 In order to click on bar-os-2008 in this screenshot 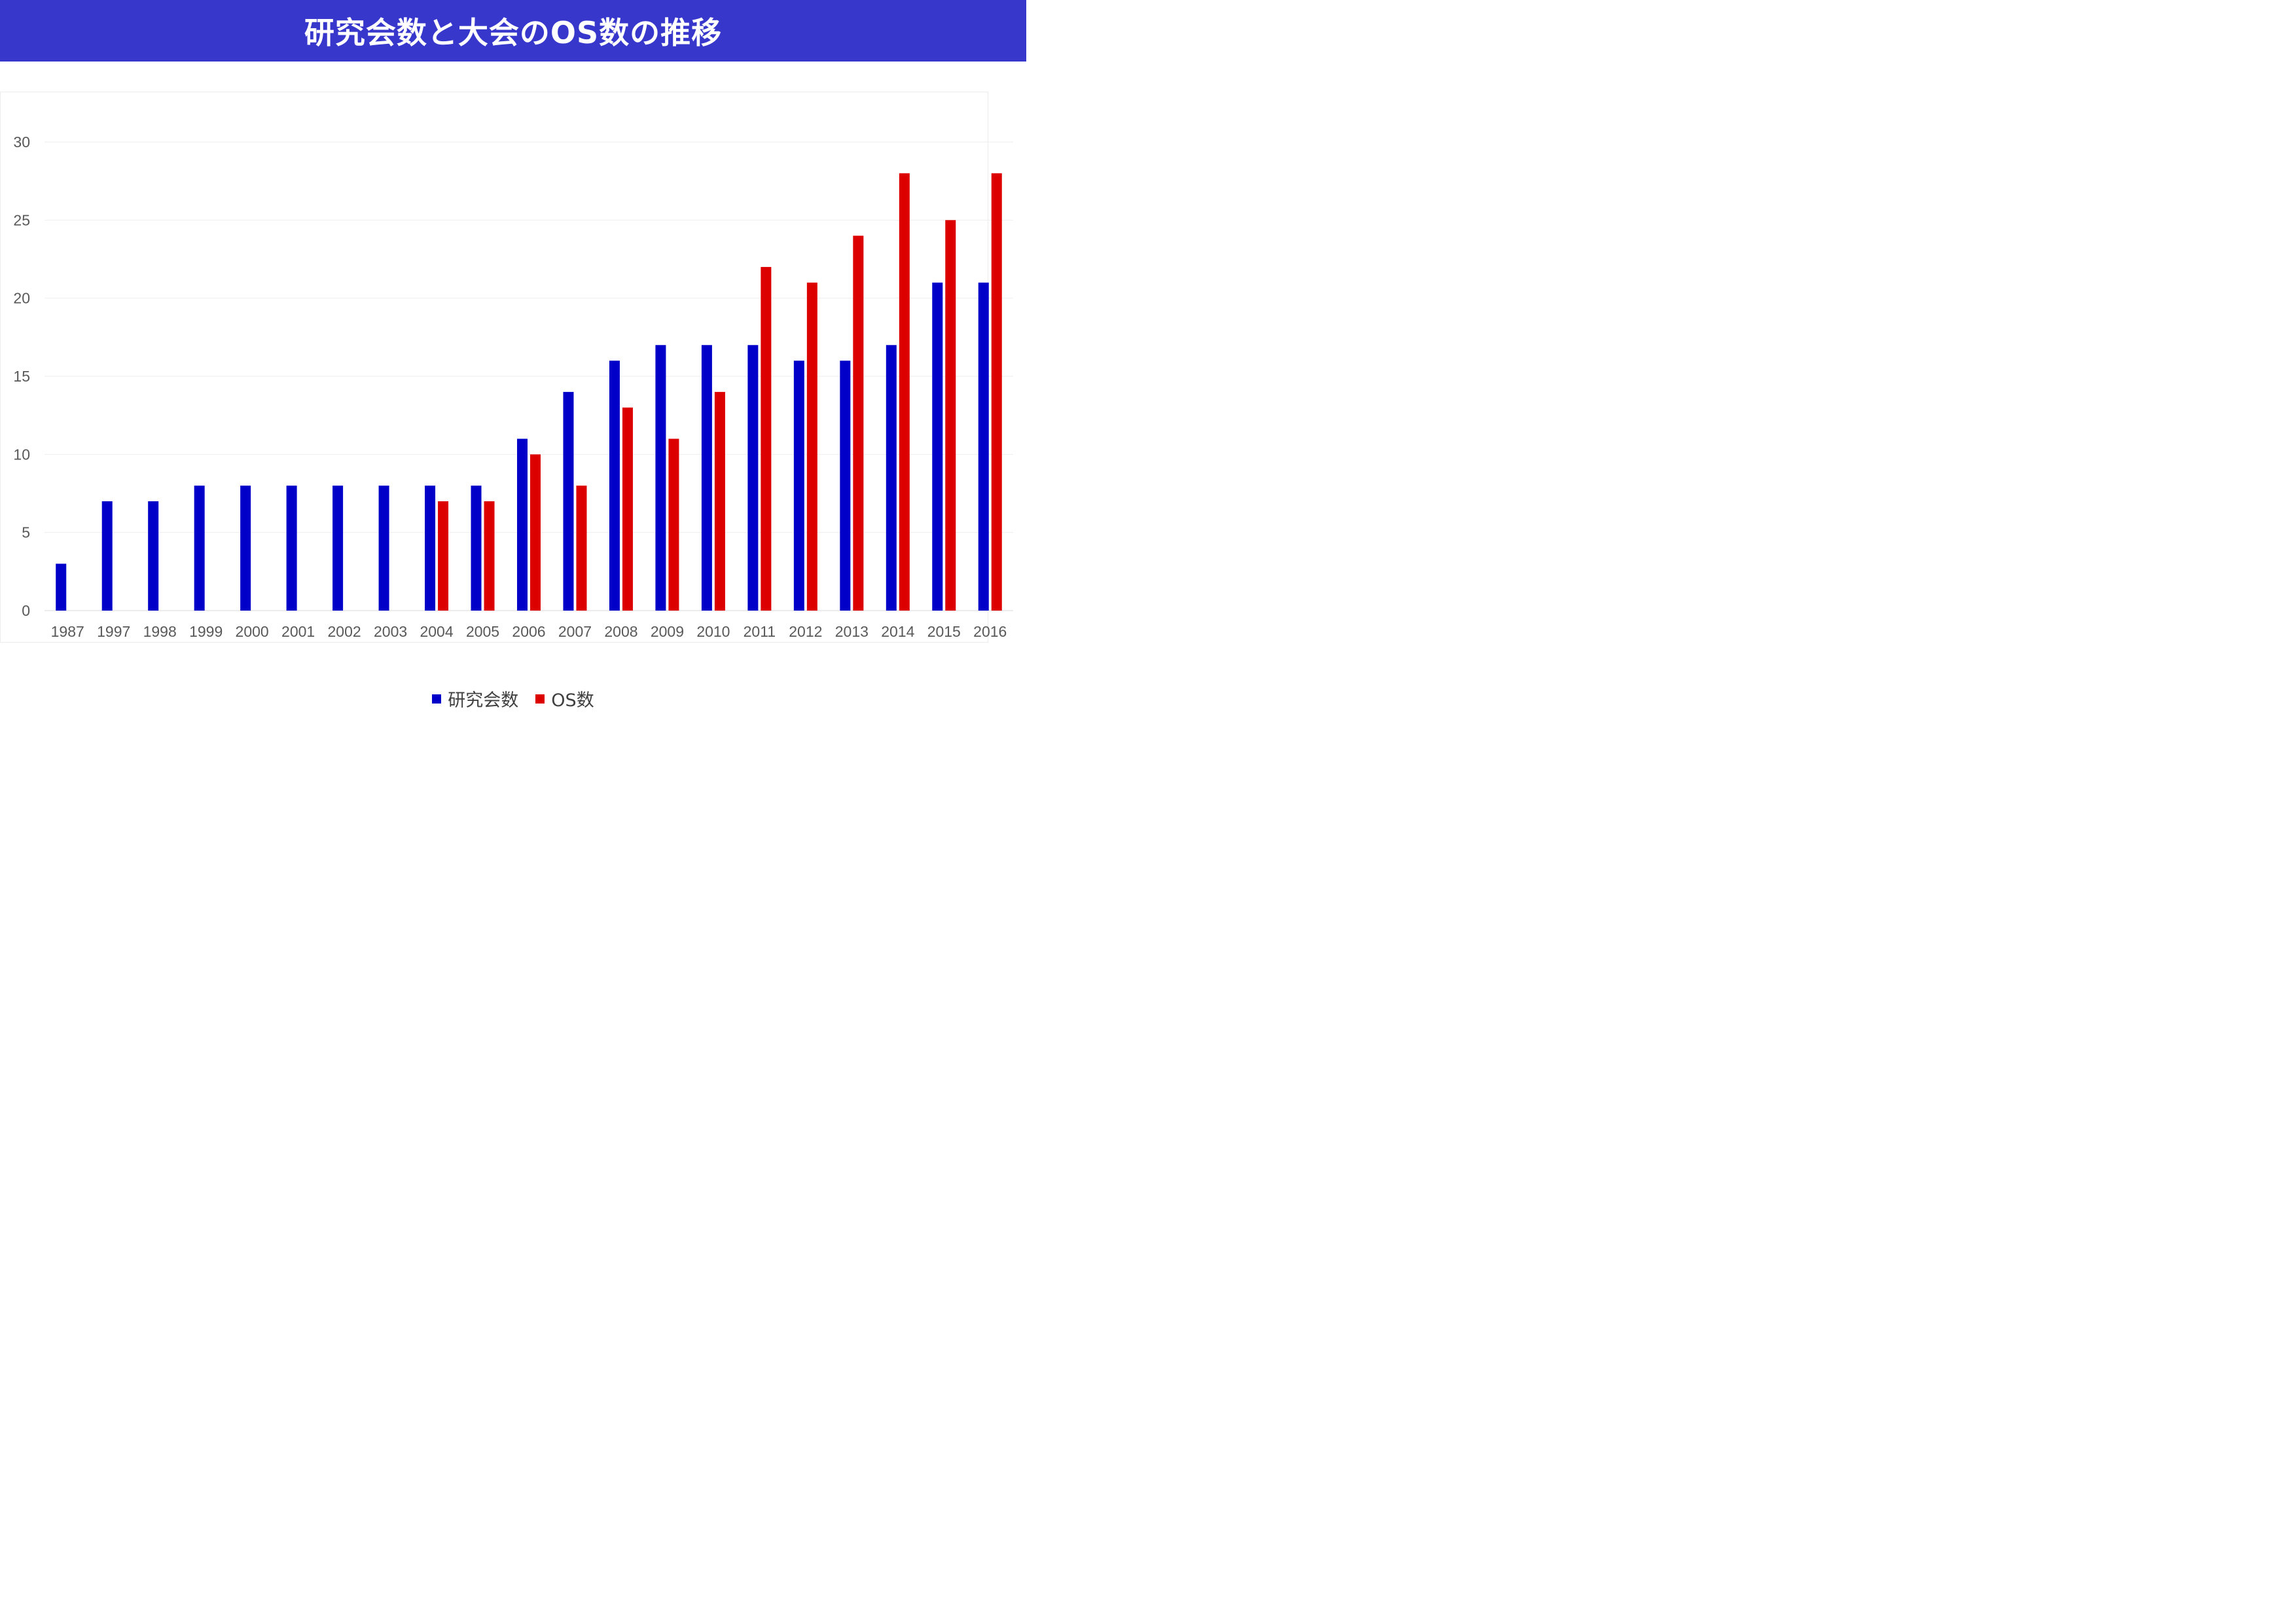, I will do `click(627, 509)`.